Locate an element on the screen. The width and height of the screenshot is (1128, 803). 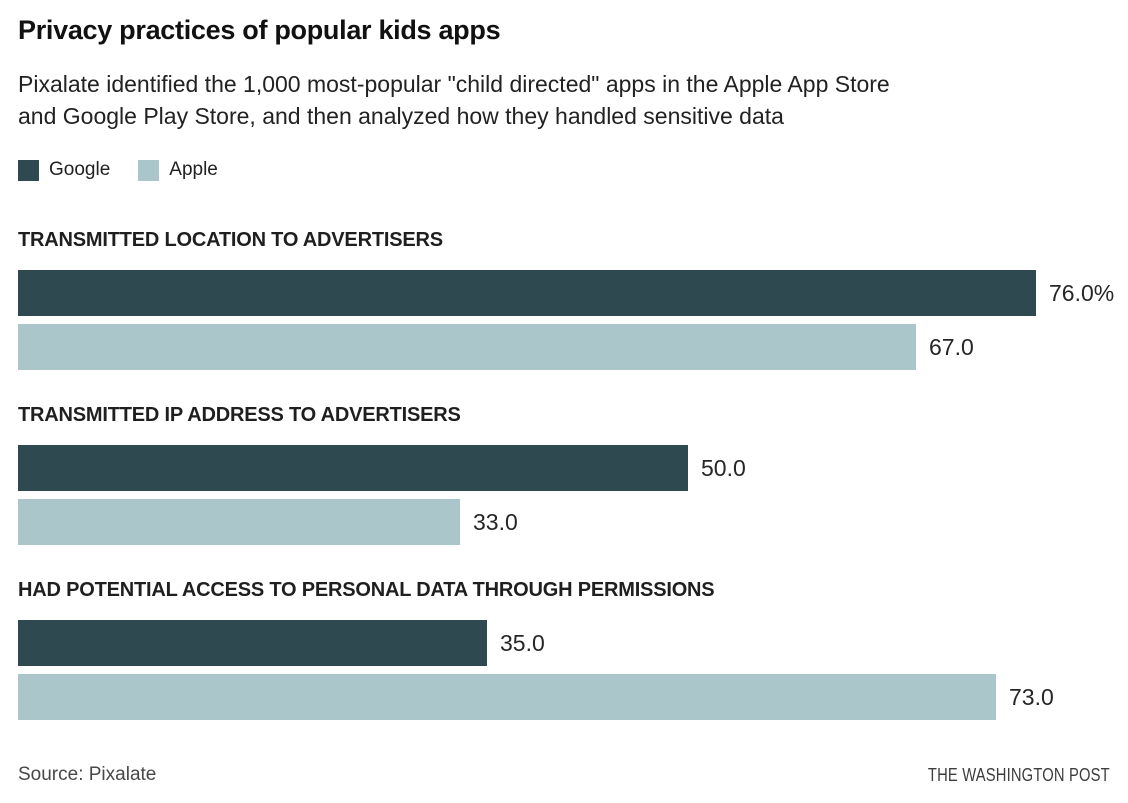
apple-bar-ip-address is located at coordinates (239, 522).